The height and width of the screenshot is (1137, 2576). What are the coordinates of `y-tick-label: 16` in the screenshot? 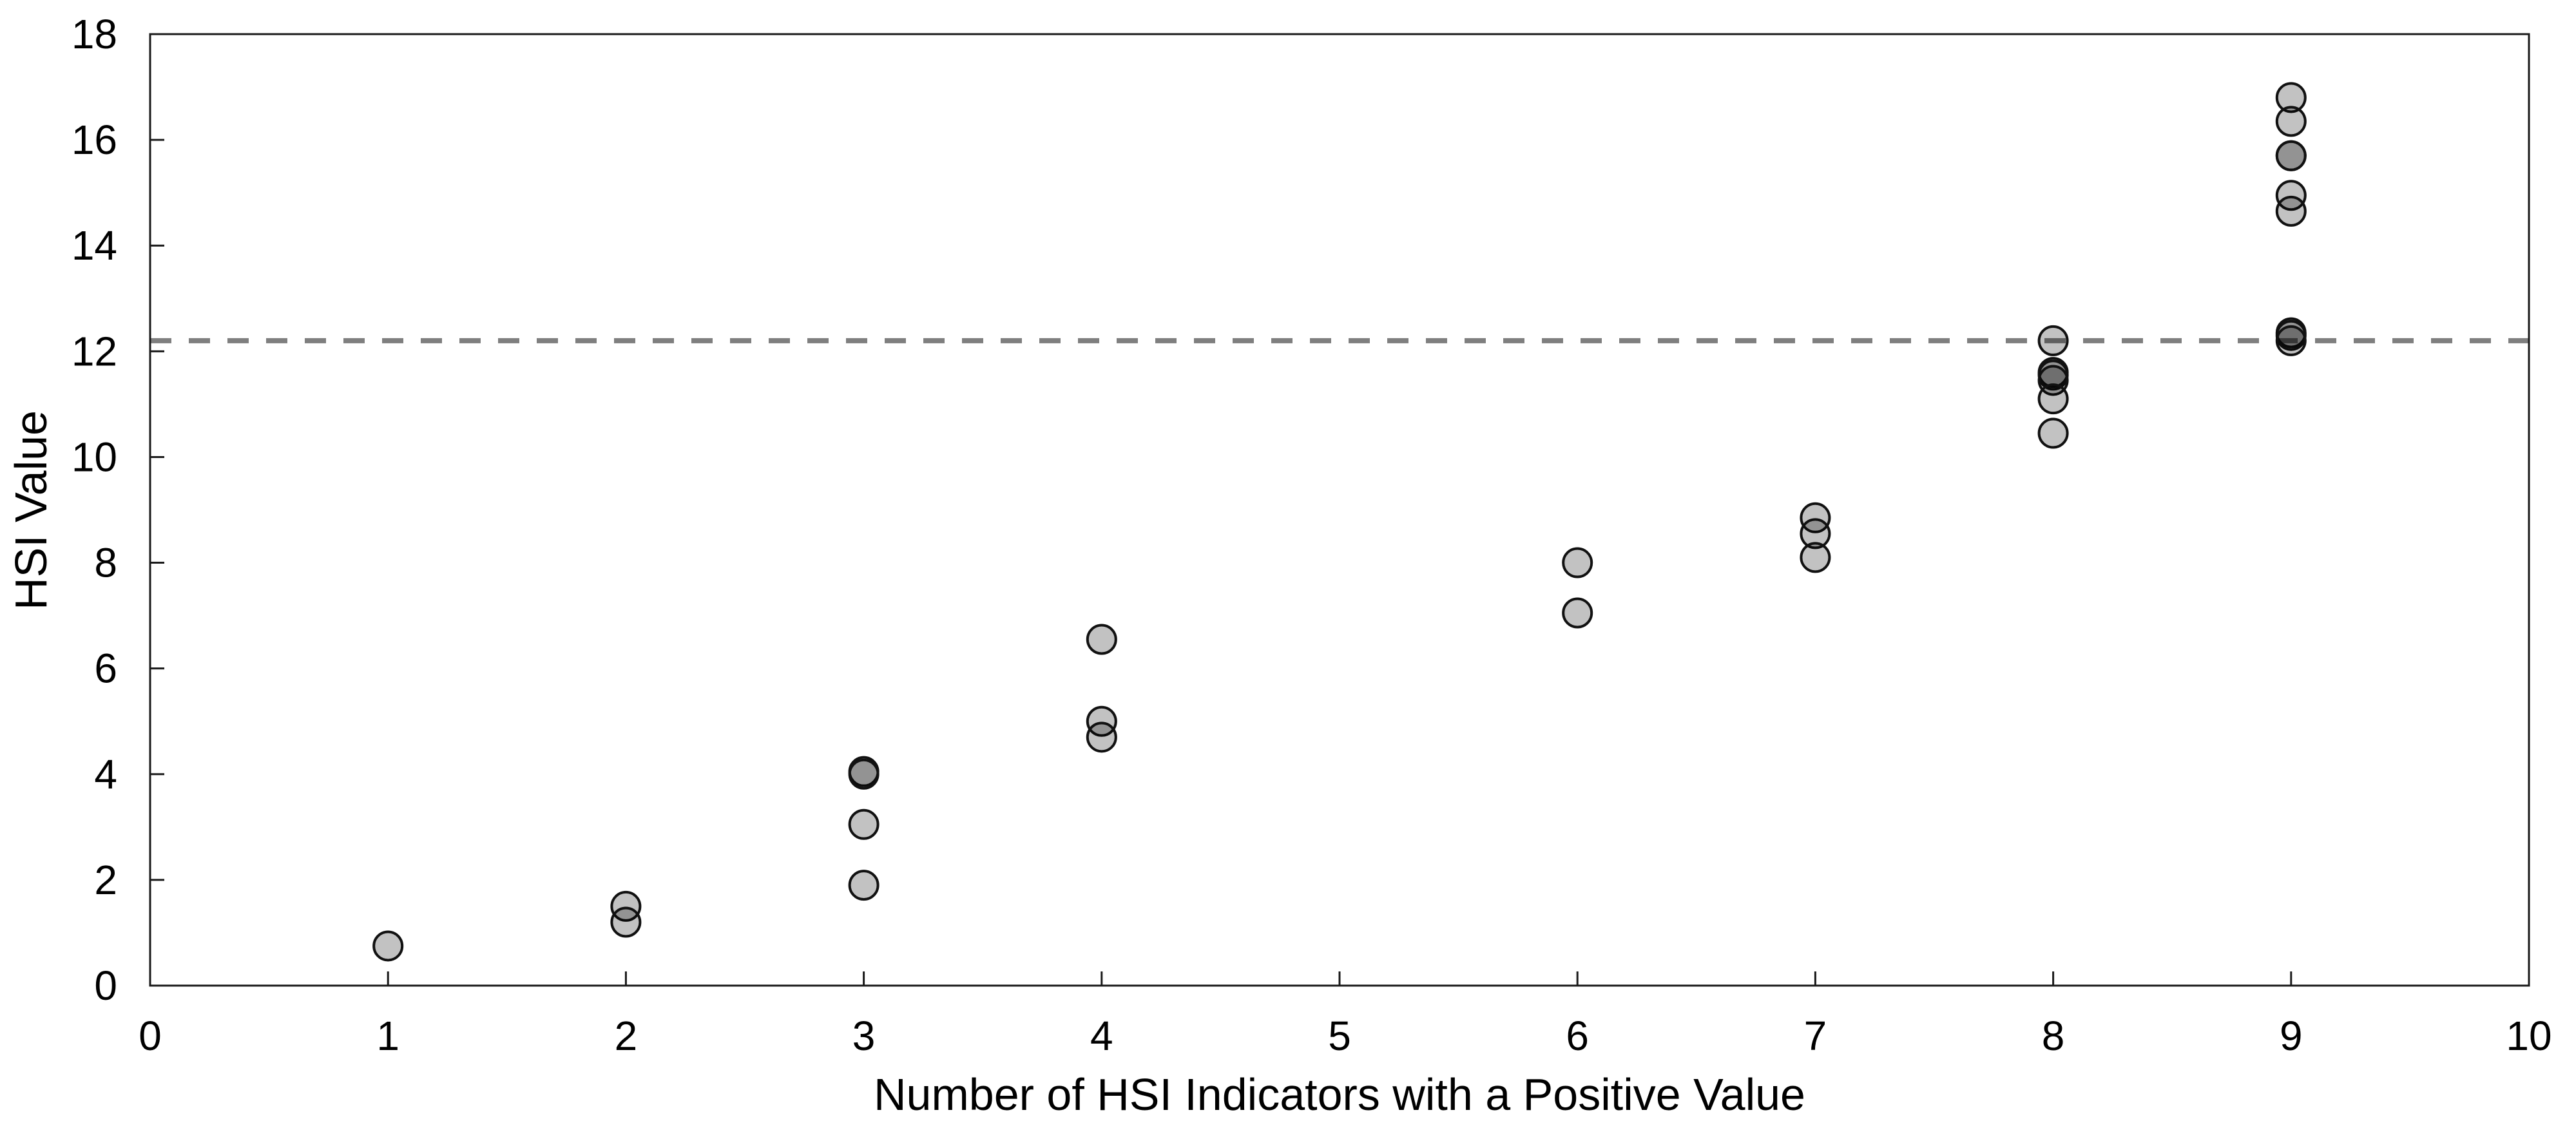 It's located at (94, 140).